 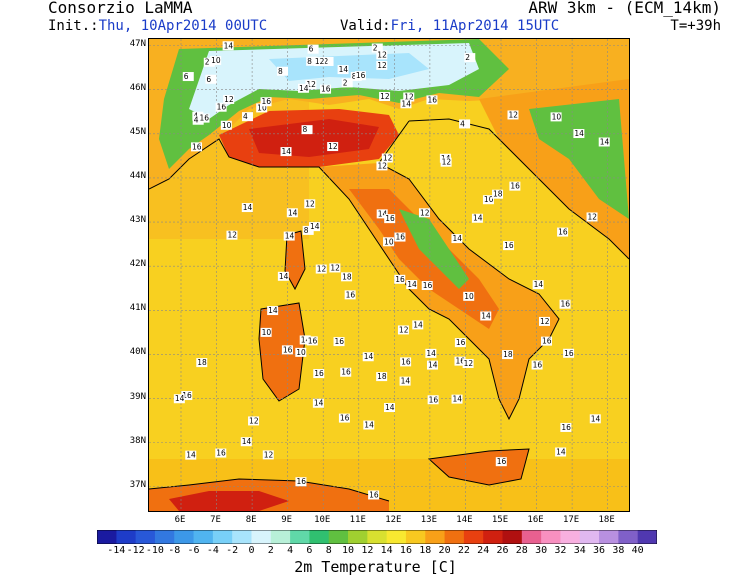 I want to click on colorbar-tick-label: -2, so click(x=232, y=550).